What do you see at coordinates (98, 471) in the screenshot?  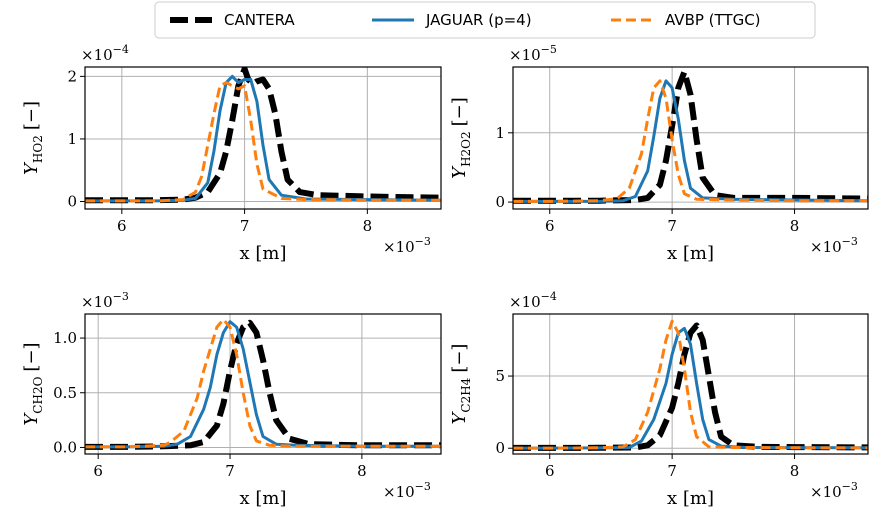 I see `x-tick-label-ch2o-0: 6` at bounding box center [98, 471].